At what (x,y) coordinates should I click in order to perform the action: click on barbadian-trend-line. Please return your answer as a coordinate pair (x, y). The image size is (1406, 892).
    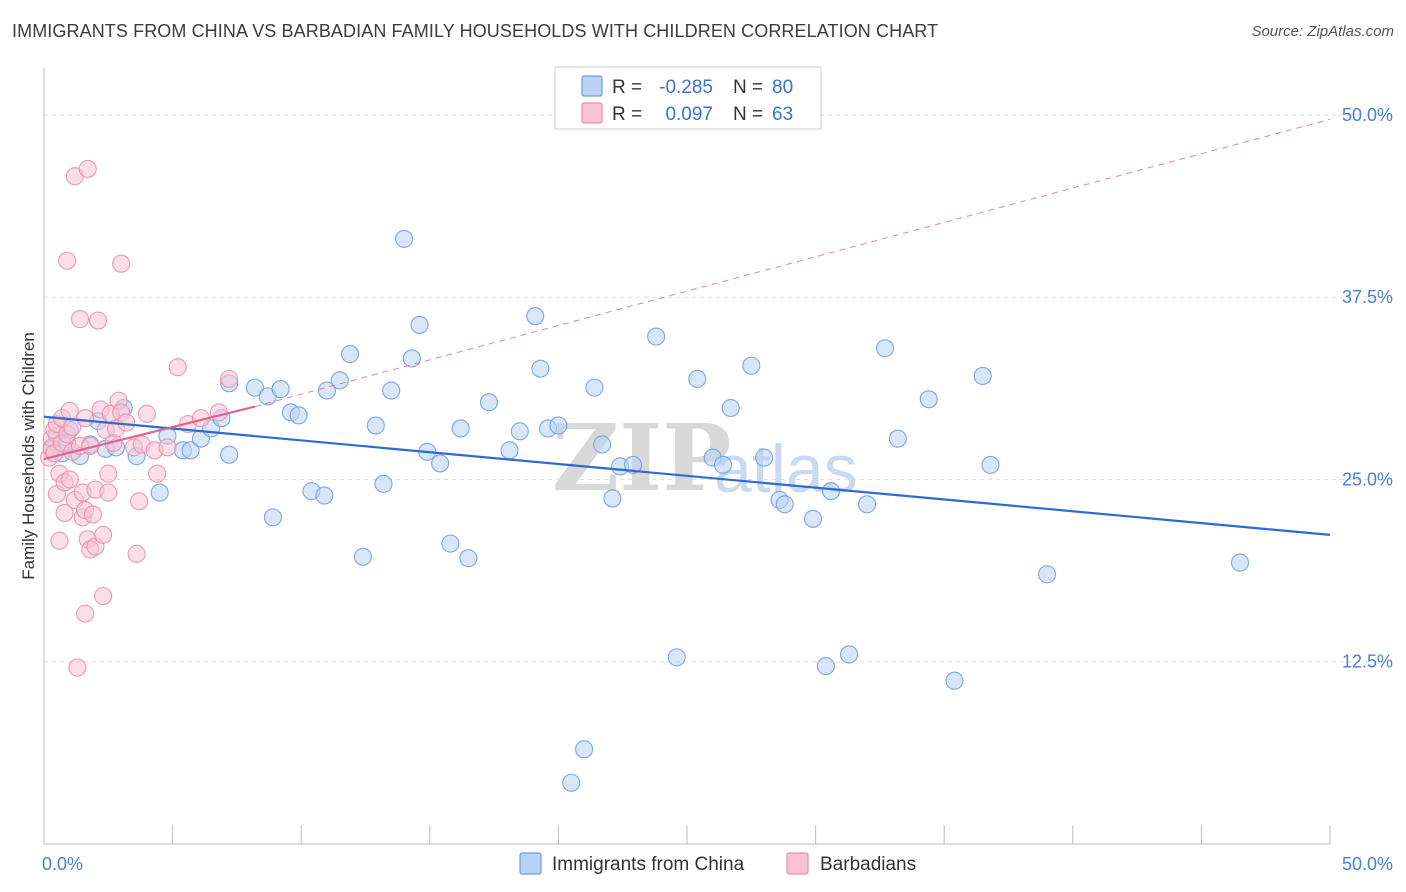
    Looking at the image, I should click on (149, 433).